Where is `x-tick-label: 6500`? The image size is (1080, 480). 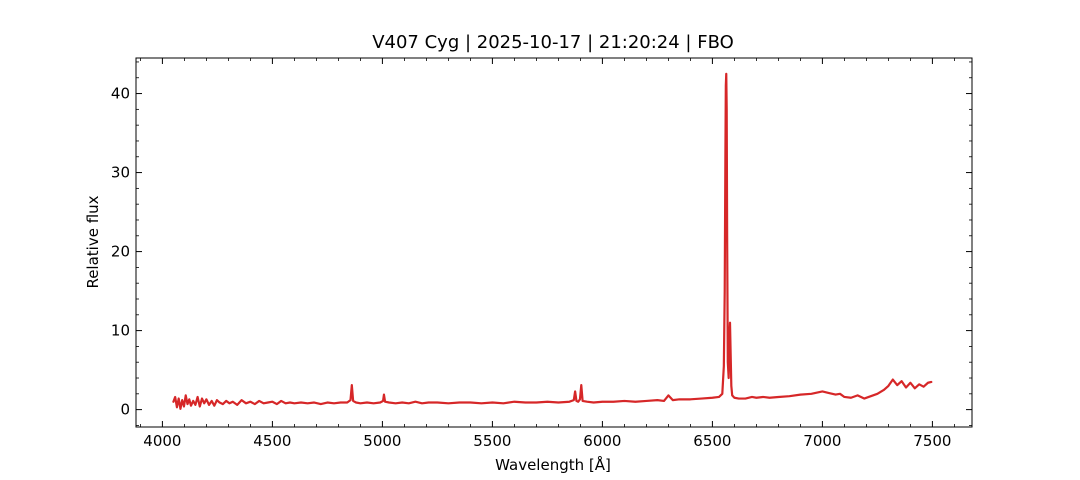
x-tick-label: 6500 is located at coordinates (712, 441).